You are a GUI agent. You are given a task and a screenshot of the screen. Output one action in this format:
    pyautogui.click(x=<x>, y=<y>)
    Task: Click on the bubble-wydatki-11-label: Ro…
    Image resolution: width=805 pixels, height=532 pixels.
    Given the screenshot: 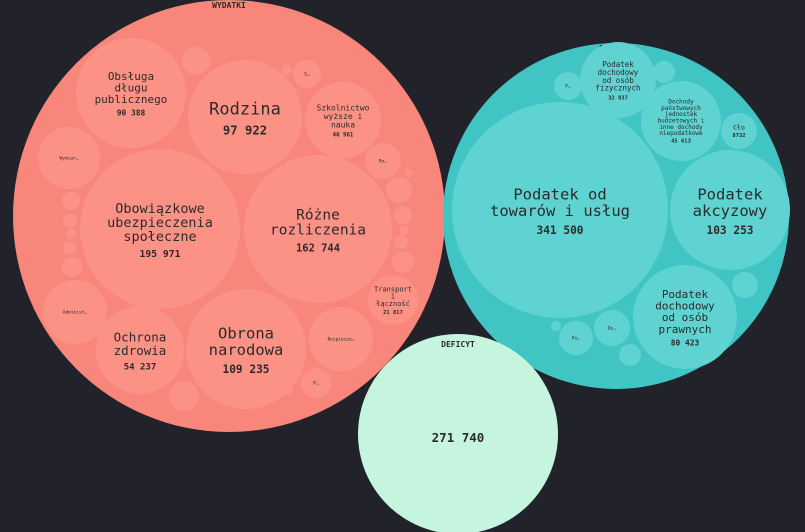 What is the action you would take?
    pyautogui.click(x=383, y=162)
    